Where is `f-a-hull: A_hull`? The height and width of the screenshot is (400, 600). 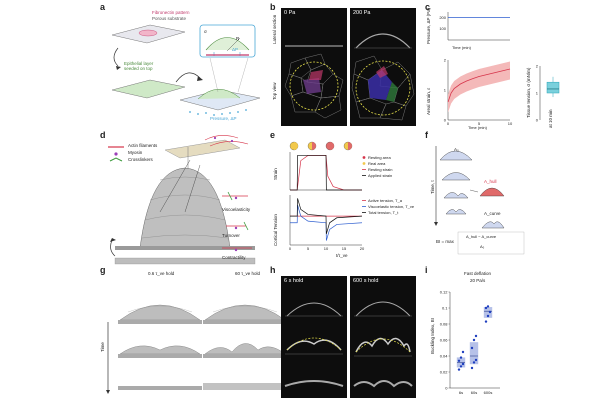
f-a-hull: A_hull is located at coordinates (490, 181).